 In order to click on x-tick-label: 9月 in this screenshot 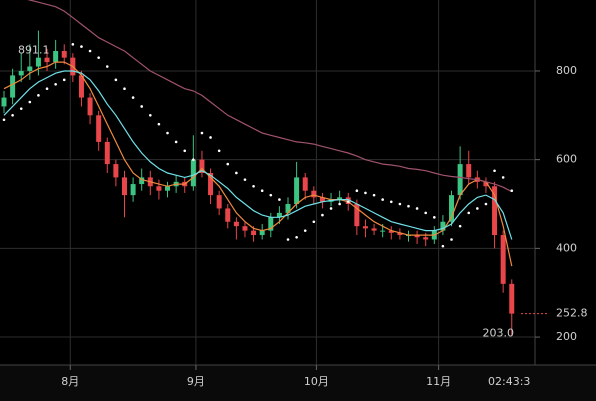, I will do `click(196, 381)`.